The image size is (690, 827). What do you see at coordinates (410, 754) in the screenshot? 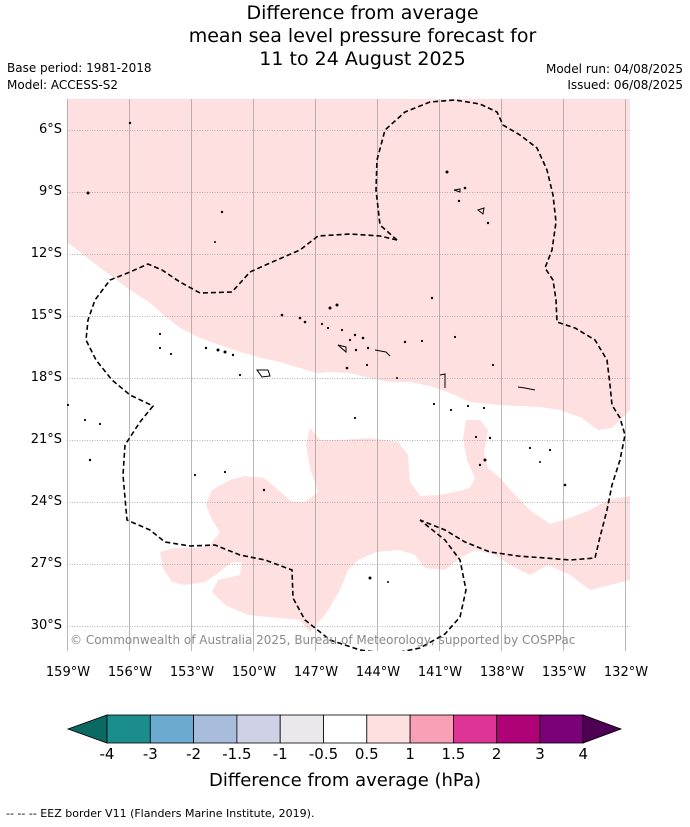
I see `colorbar-tick: 1` at bounding box center [410, 754].